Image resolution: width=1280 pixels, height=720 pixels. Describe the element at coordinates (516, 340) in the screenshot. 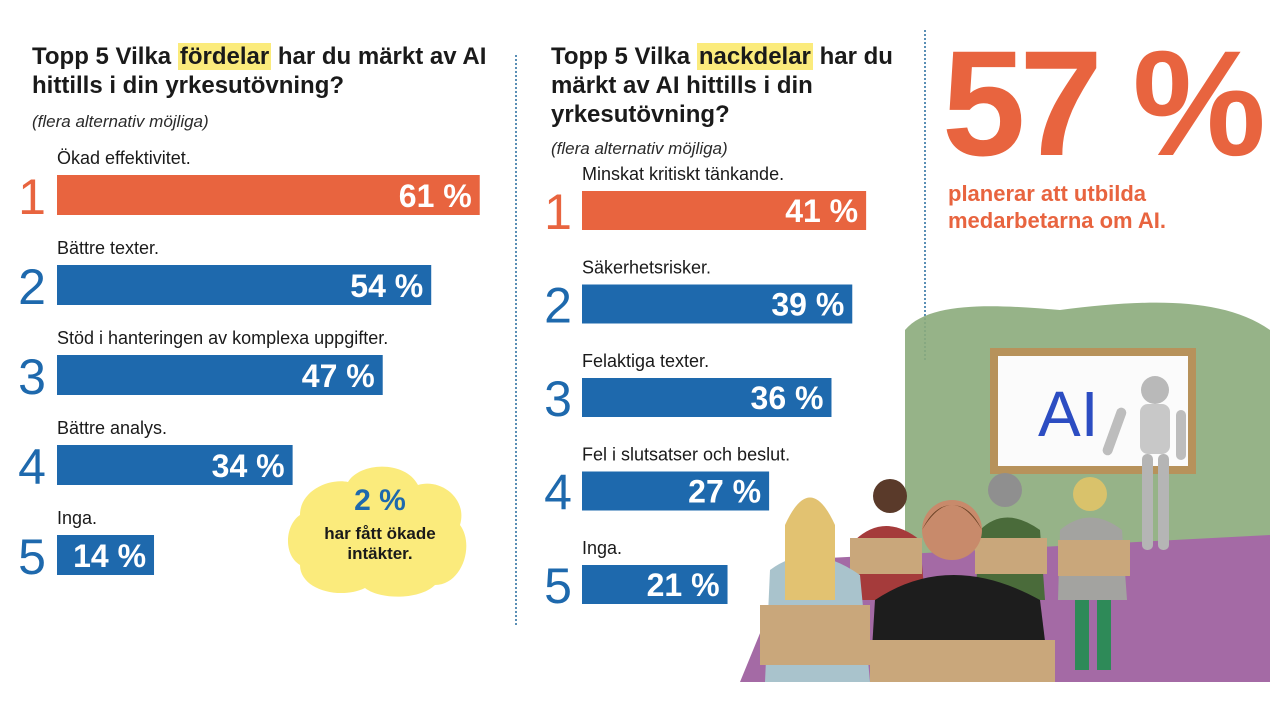

I see `divider-left` at that location.